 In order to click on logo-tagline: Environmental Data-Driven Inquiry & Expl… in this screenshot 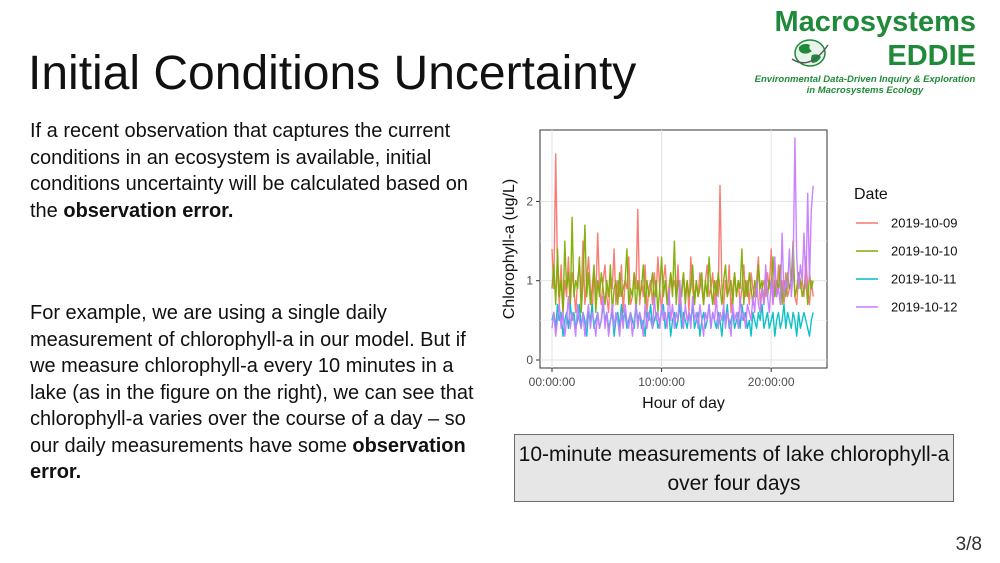, I will do `click(865, 85)`.